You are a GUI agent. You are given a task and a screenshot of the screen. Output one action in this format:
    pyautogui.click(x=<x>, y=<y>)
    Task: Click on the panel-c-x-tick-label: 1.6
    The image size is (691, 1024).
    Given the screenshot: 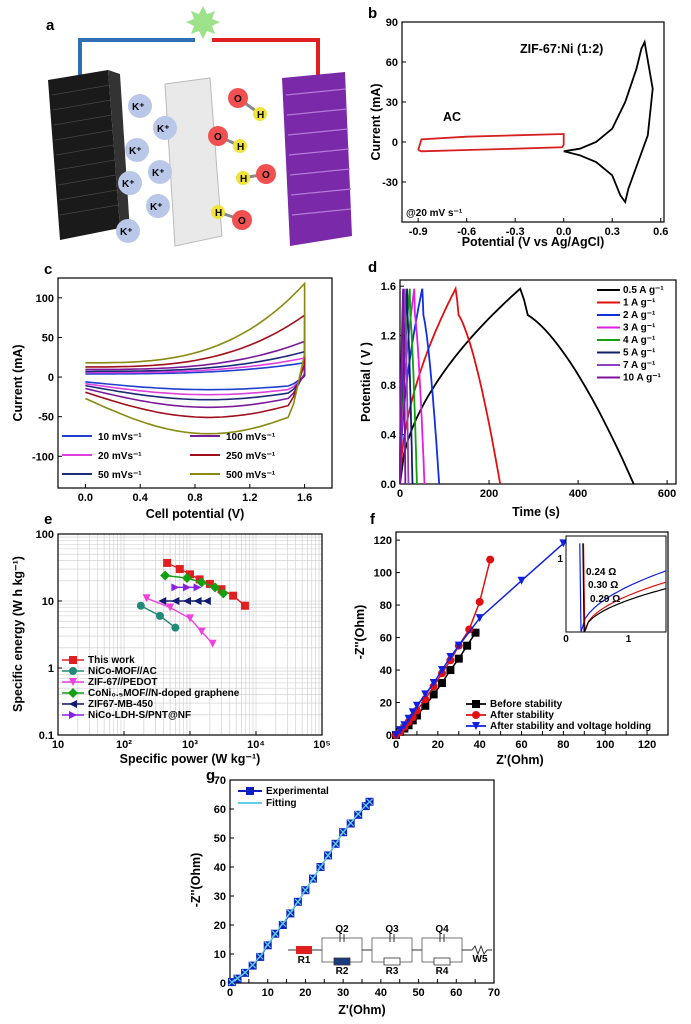 What is the action you would take?
    pyautogui.click(x=304, y=498)
    